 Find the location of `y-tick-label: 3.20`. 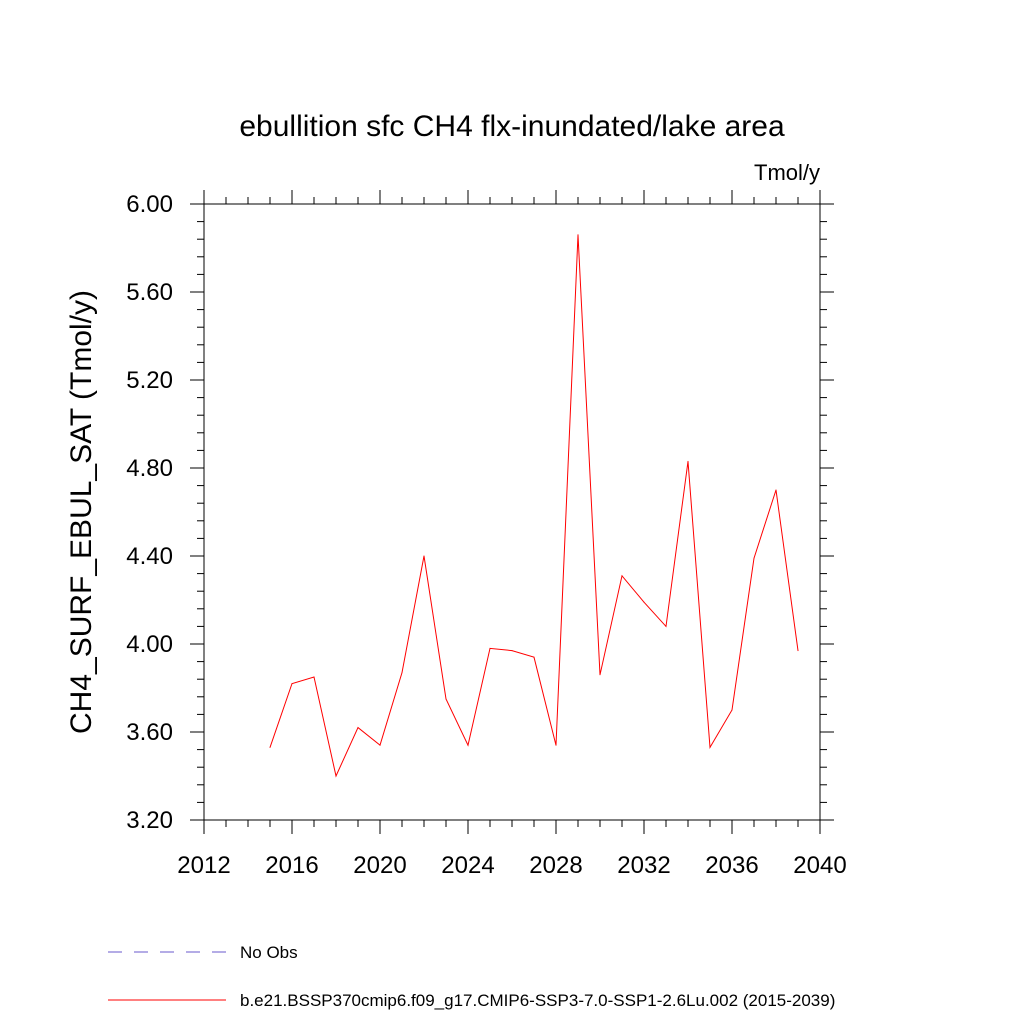

y-tick-label: 3.20 is located at coordinates (149, 820).